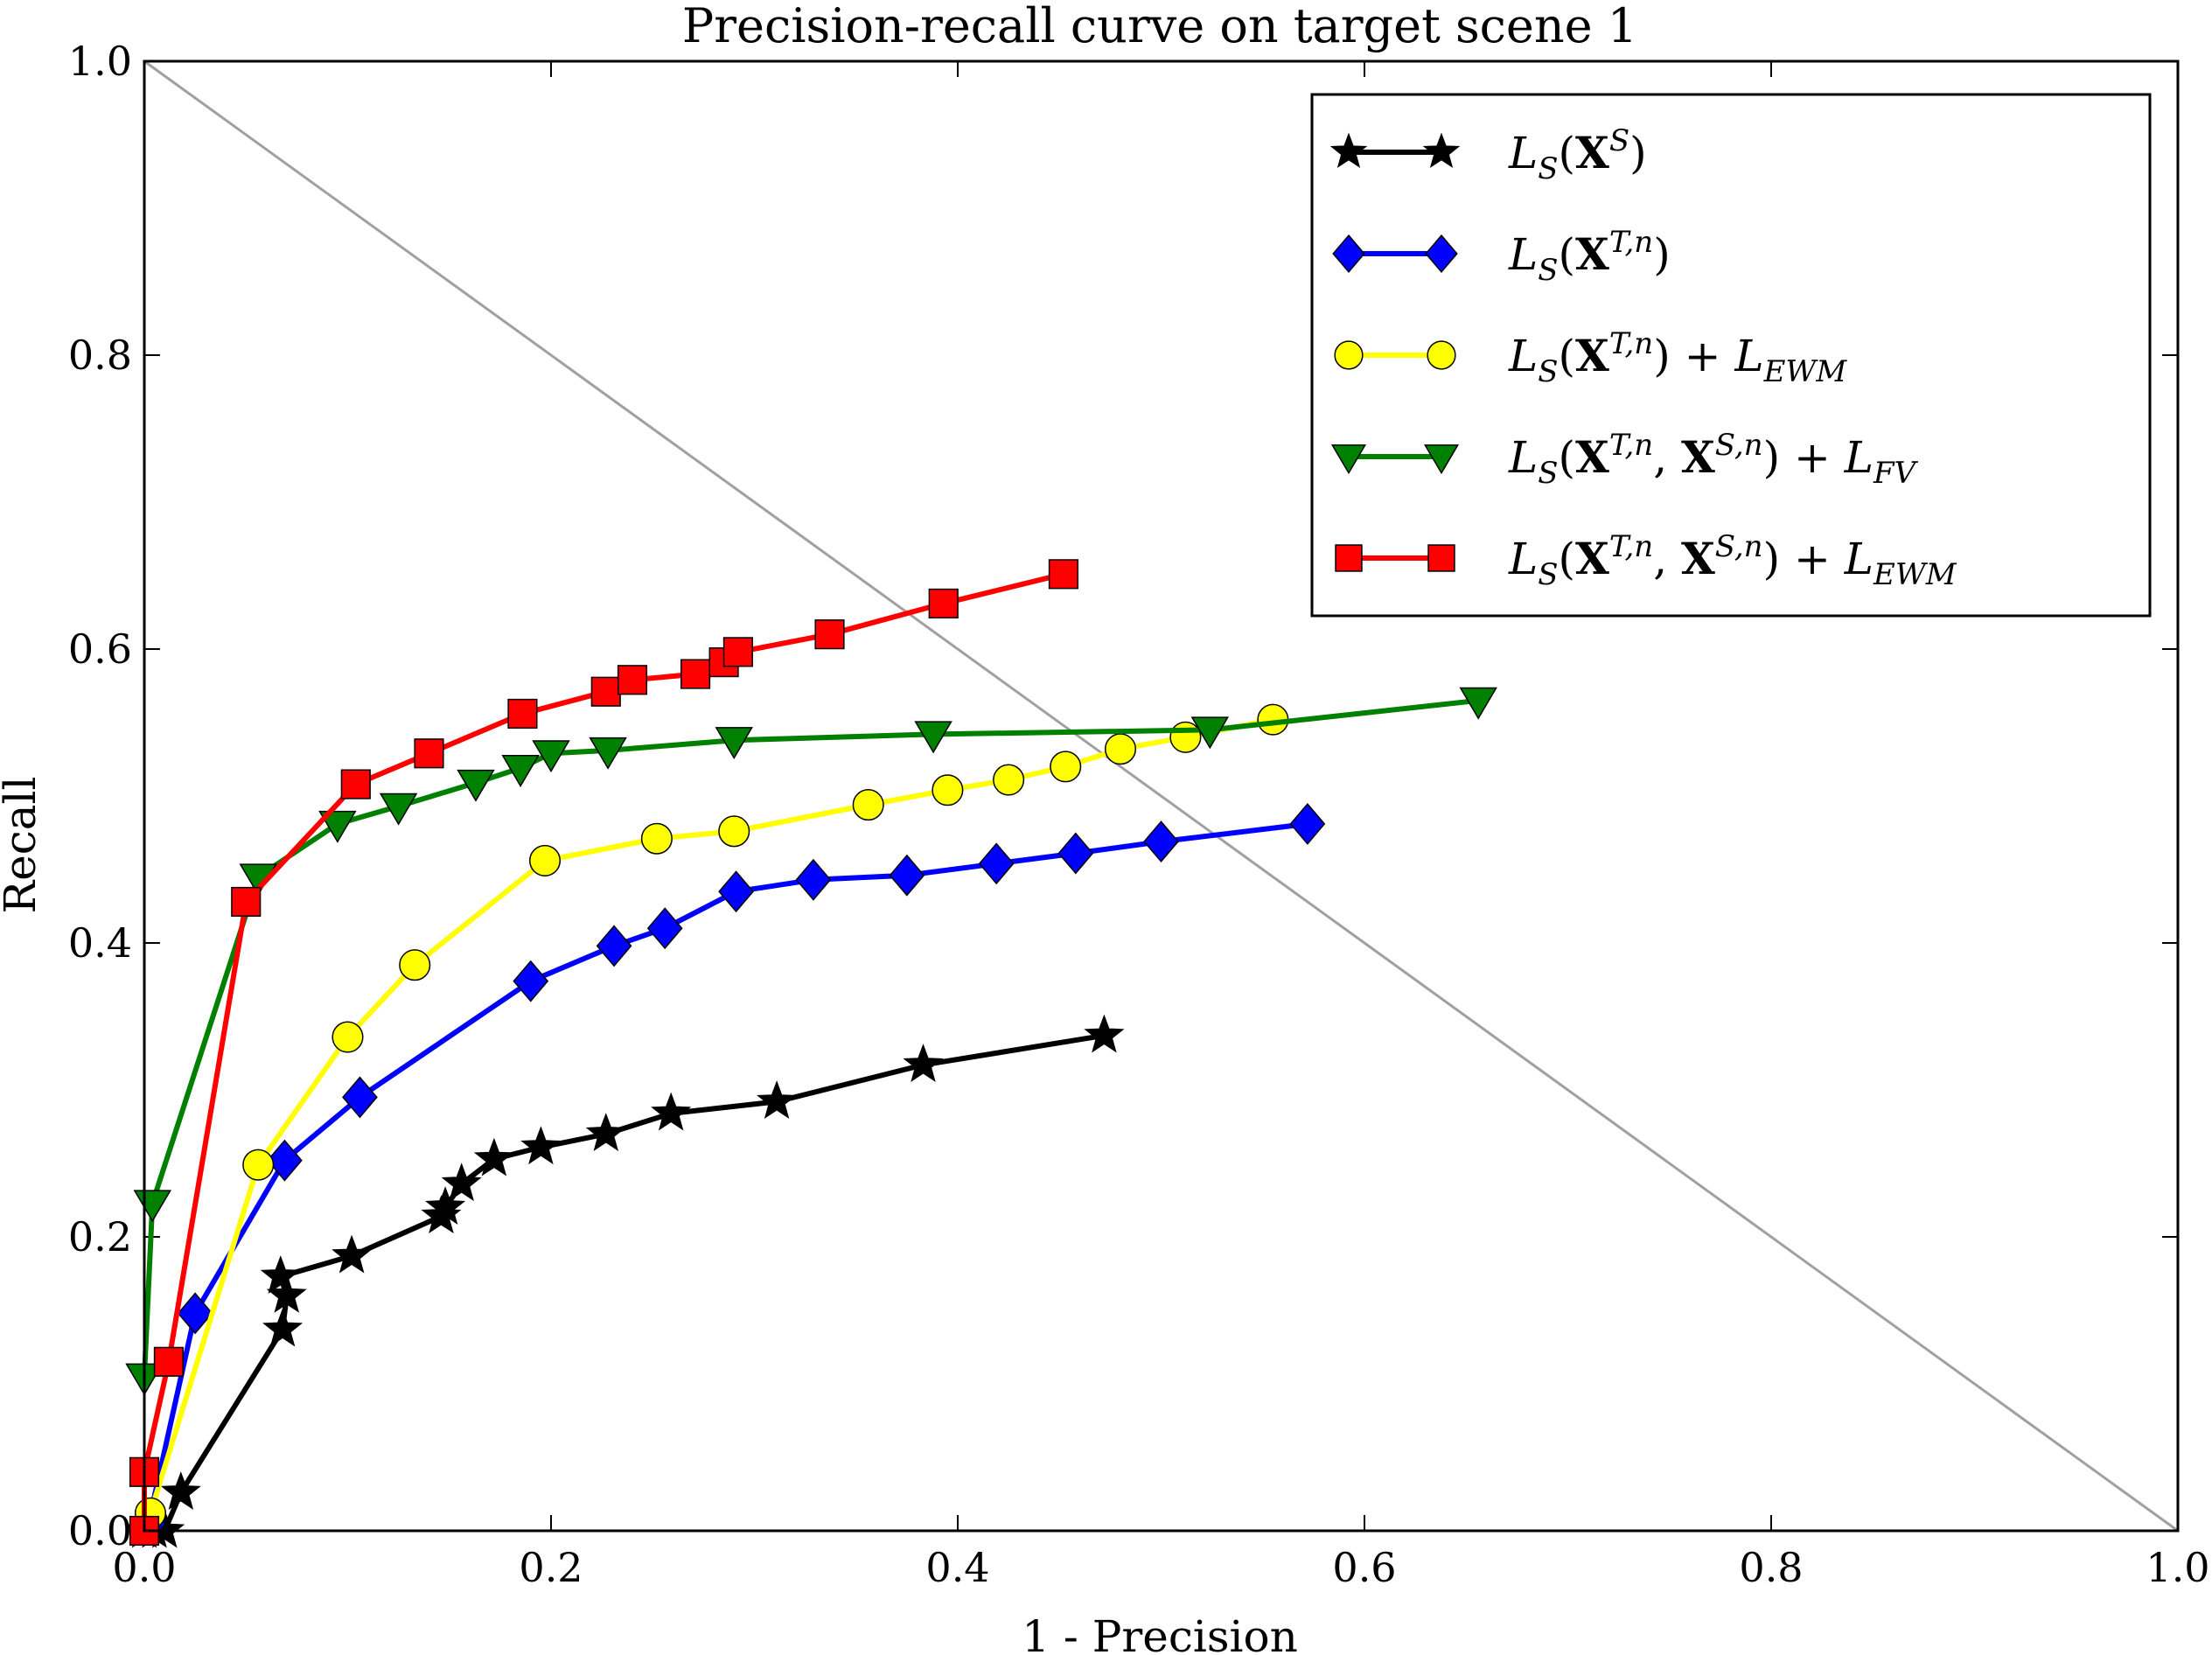 Image resolution: width=2212 pixels, height=1655 pixels. Describe the element at coordinates (1501, 256) in the screenshot. I see `legend-entry-2: LS(XT,n)` at that location.